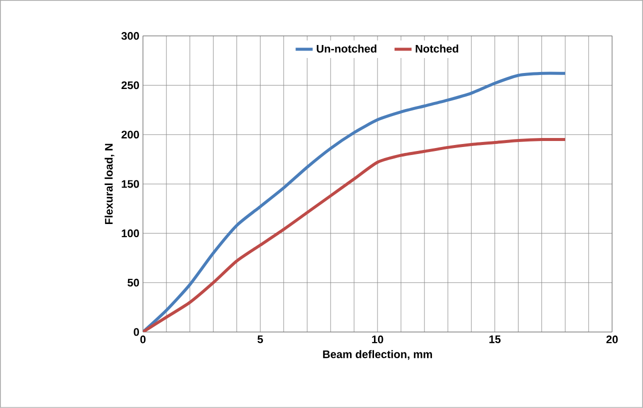 The height and width of the screenshot is (408, 643). I want to click on x-tick-label: 20, so click(612, 340).